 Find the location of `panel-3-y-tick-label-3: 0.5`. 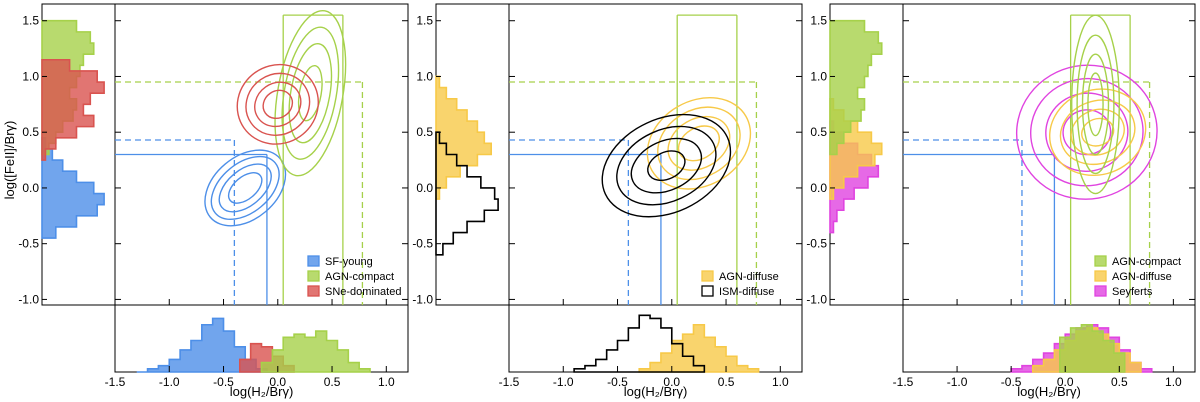

panel-3-y-tick-label-3: 0.5 is located at coordinates (818, 132).